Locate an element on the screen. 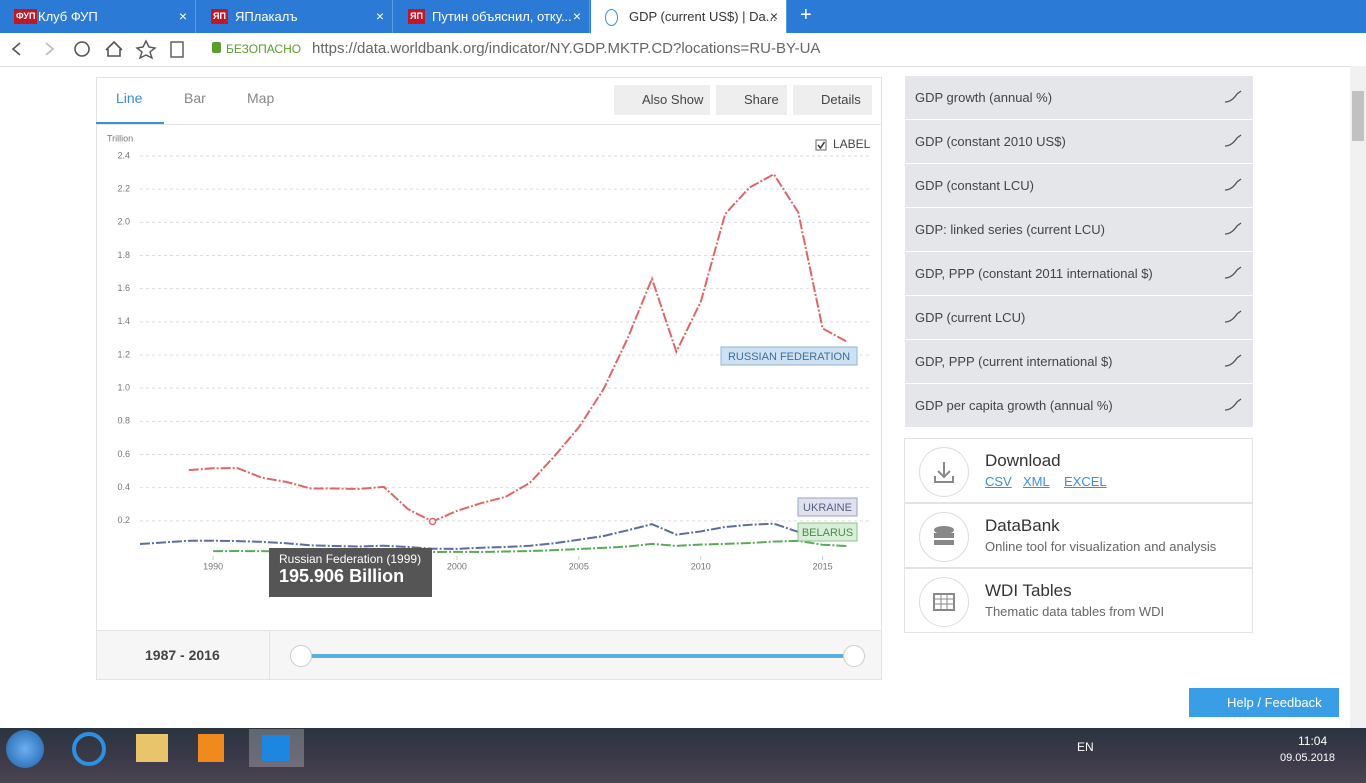 The width and height of the screenshot is (1366, 783). series-label: UKRAINE is located at coordinates (827, 507).